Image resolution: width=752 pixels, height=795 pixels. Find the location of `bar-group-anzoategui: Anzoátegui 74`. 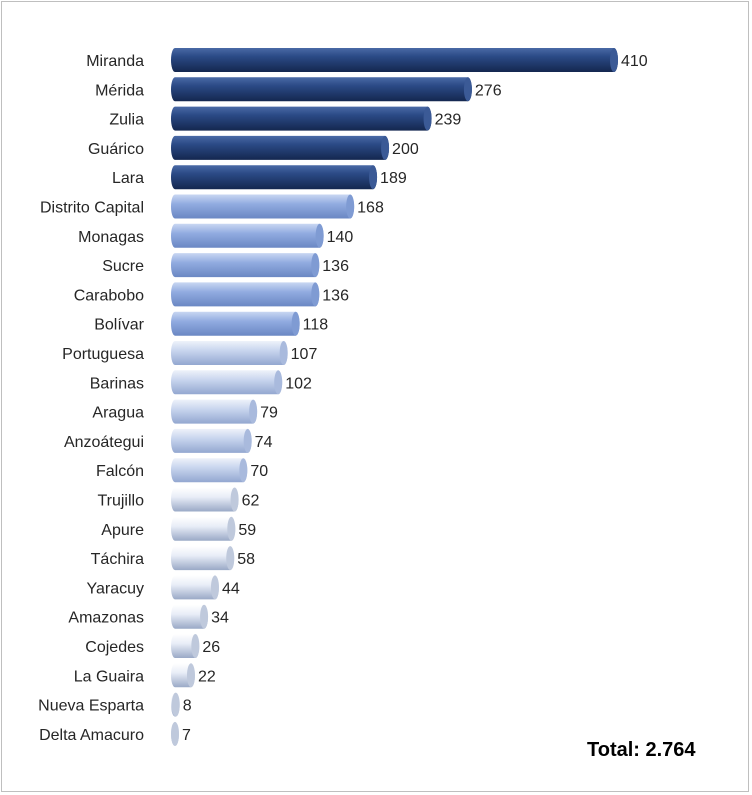

bar-group-anzoategui: Anzoátegui 74 is located at coordinates (168, 440).